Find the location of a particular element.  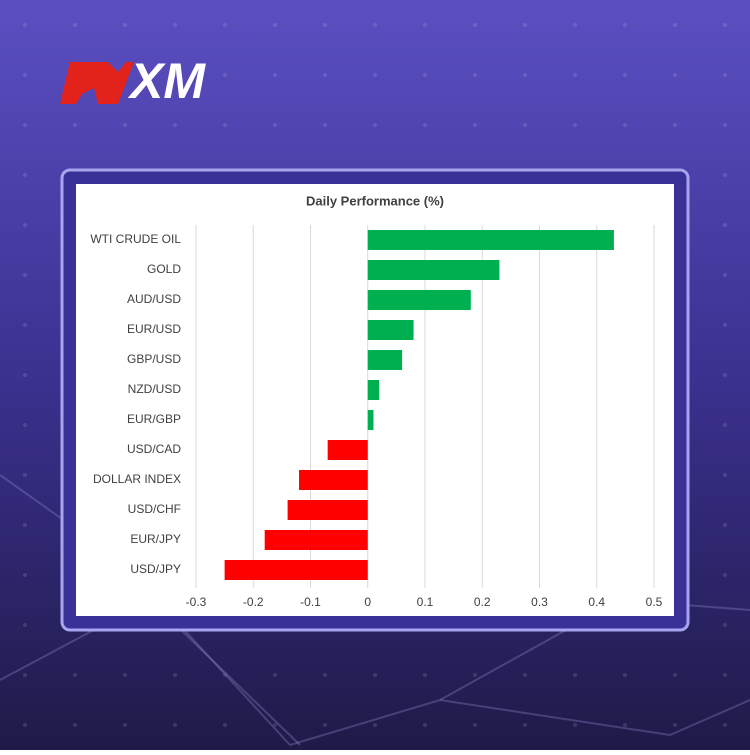

x-tick-label: 0.5 is located at coordinates (654, 602).